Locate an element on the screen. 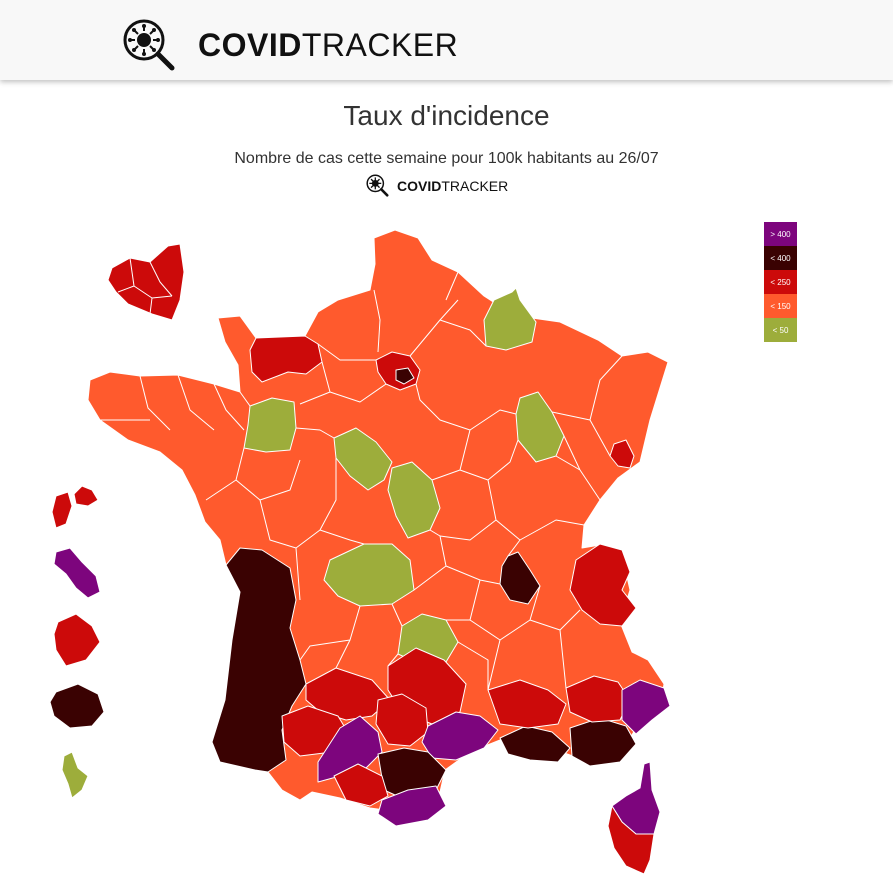 The height and width of the screenshot is (883, 893). brand-logo: COVIDTRACKER is located at coordinates (289, 45).